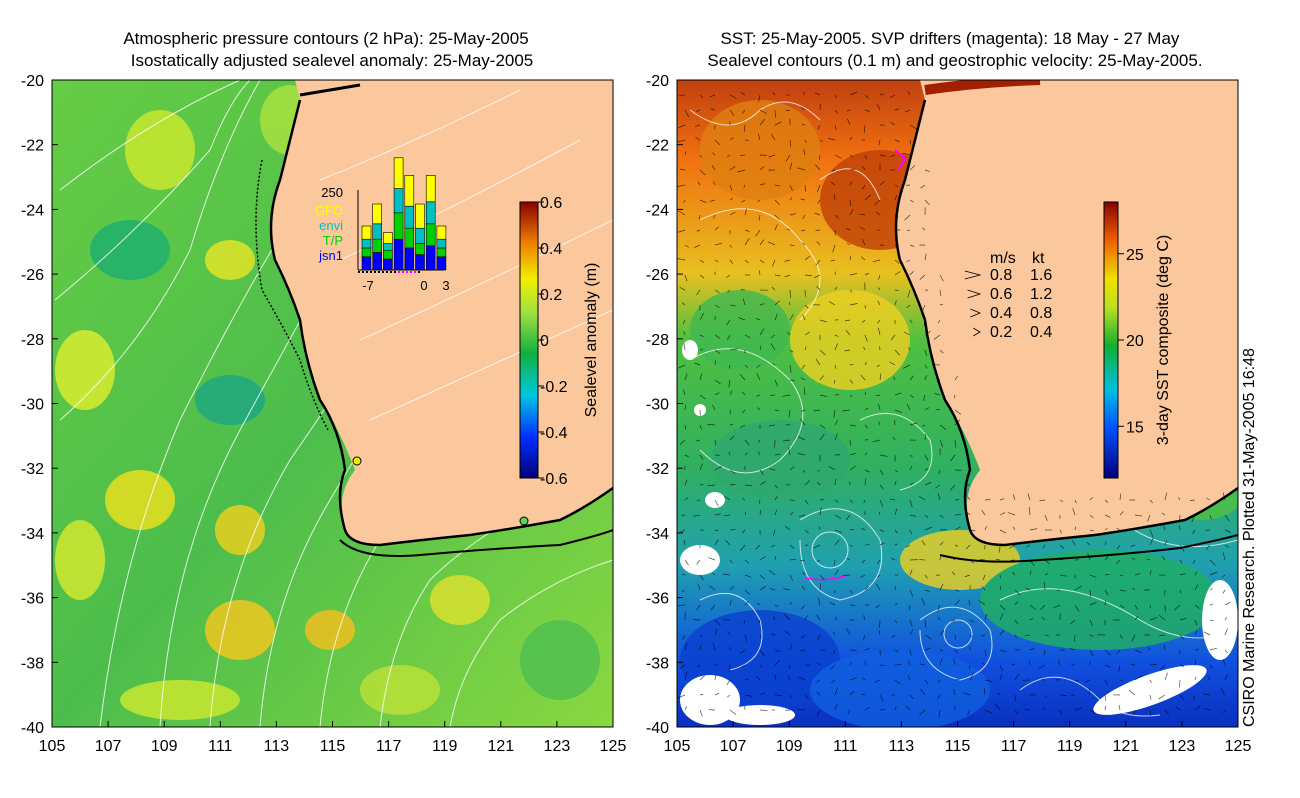 This screenshot has height=798, width=1300. Describe the element at coordinates (1001, 294) in the screenshot. I see `velocity-legend-ms: 0.6` at that location.